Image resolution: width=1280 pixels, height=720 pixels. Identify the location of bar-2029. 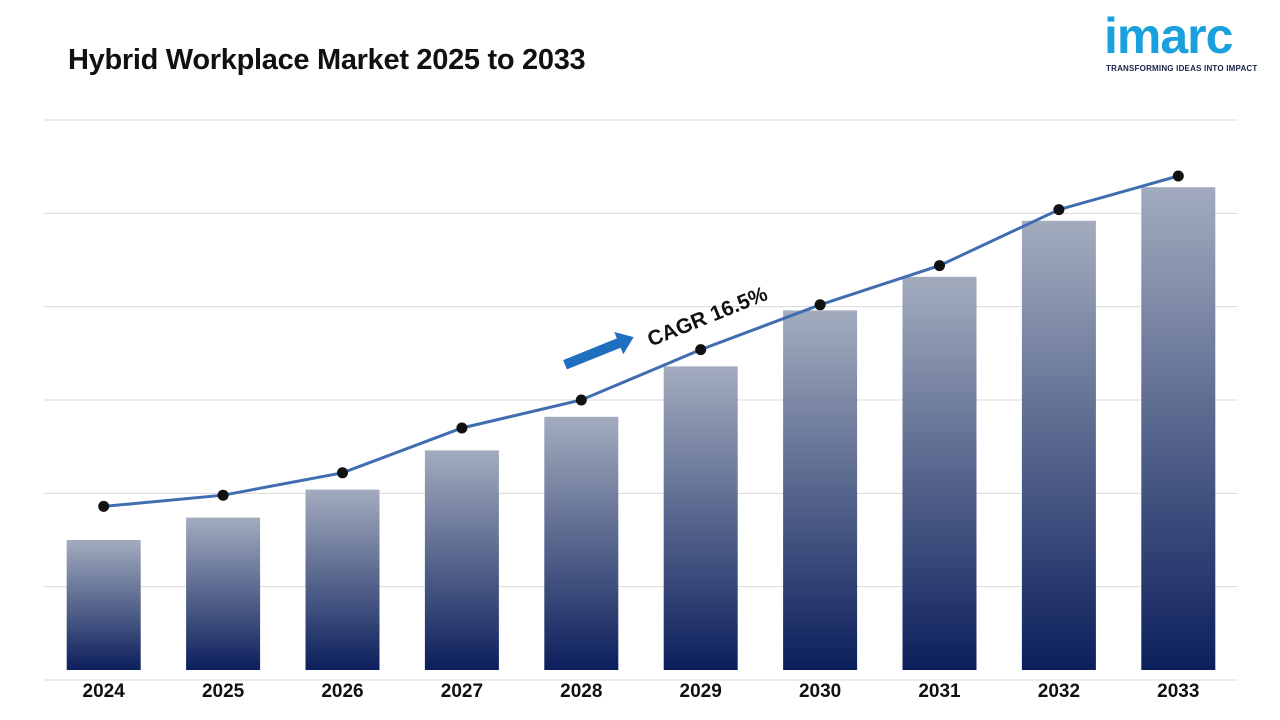
(700, 518).